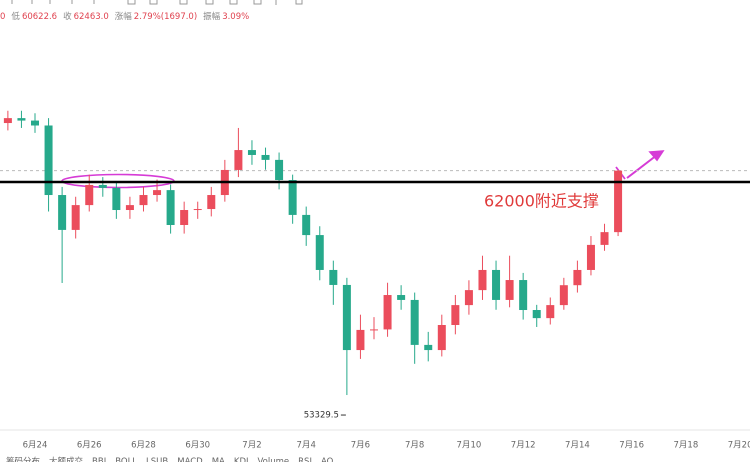  Describe the element at coordinates (656, 156) in the screenshot. I see `arrow-head` at that location.